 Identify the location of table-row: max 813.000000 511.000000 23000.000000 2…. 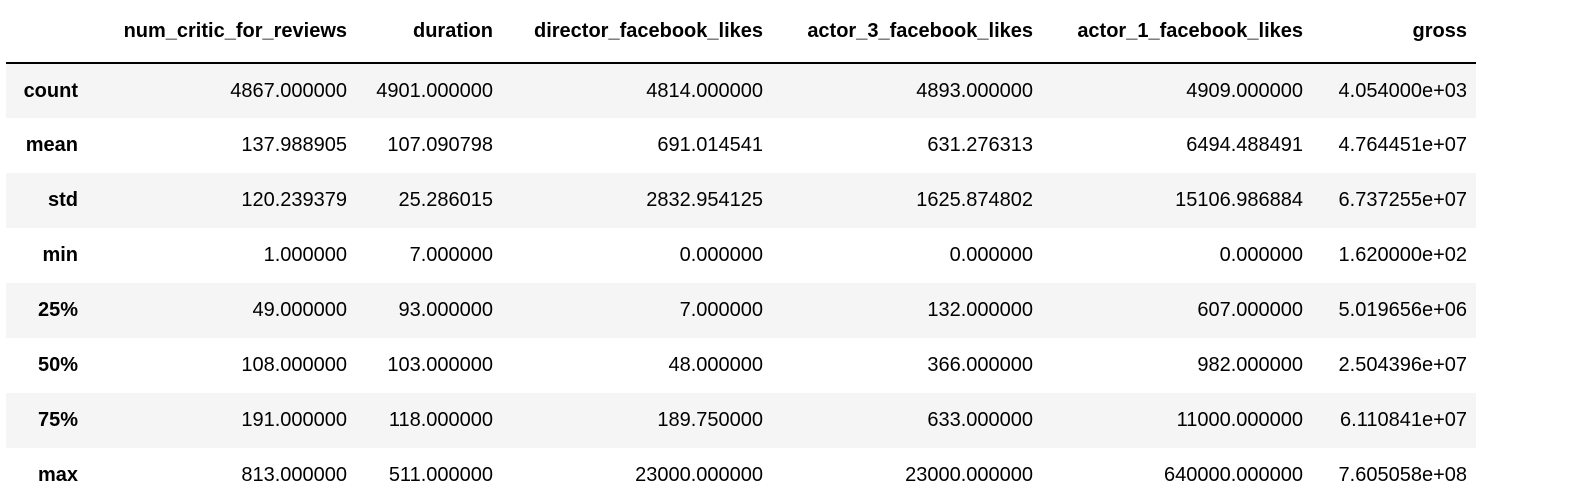
(741, 475).